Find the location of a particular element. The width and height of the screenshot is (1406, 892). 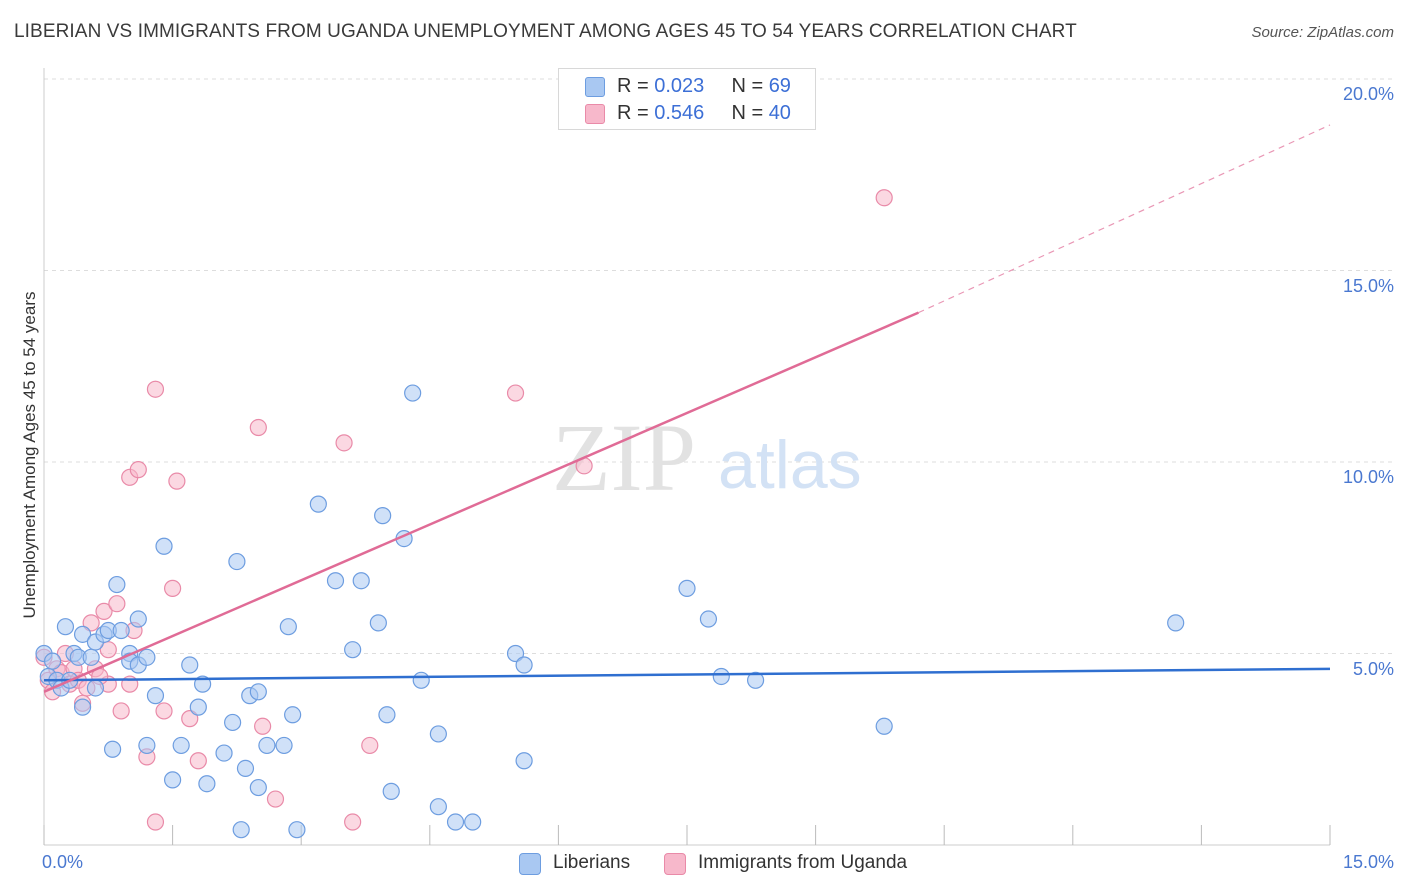

x-tick-label: 0.0% is located at coordinates (63, 862).